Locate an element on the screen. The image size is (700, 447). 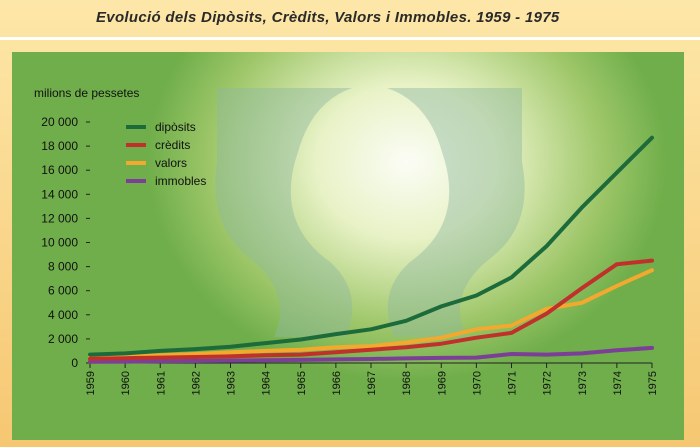
x-tick-label: 1965 is located at coordinates (302, 383).